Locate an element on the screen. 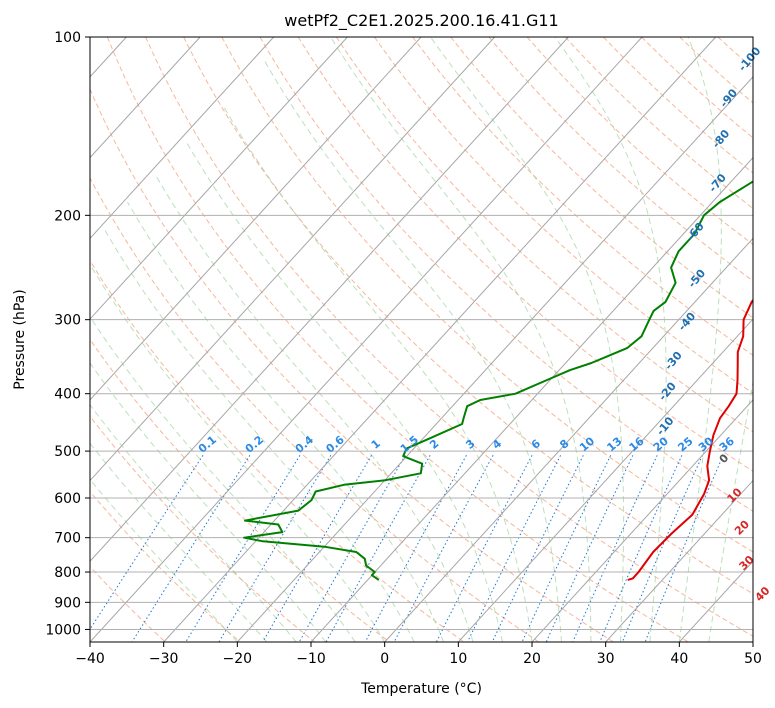  mixing-ratio-label: 1.5 is located at coordinates (409, 444).